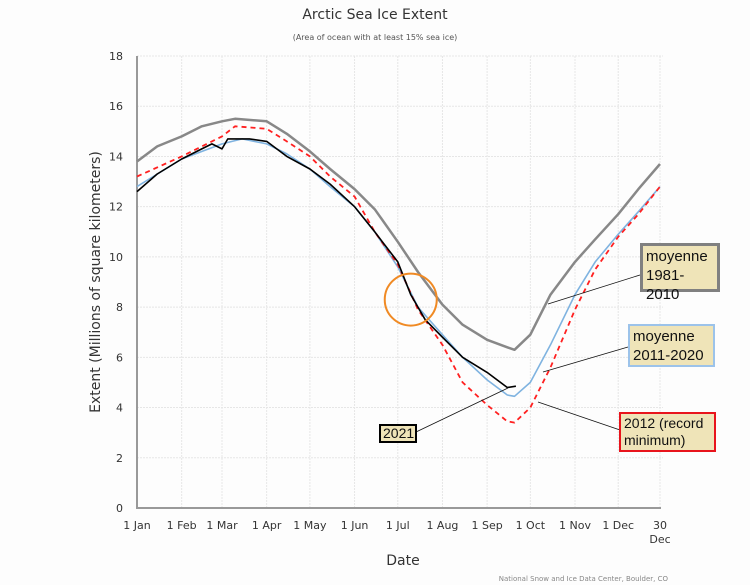 Image resolution: width=750 pixels, height=585 pixels. Describe the element at coordinates (486, 525) in the screenshot. I see `x-tick-label: 1 Sep` at that location.